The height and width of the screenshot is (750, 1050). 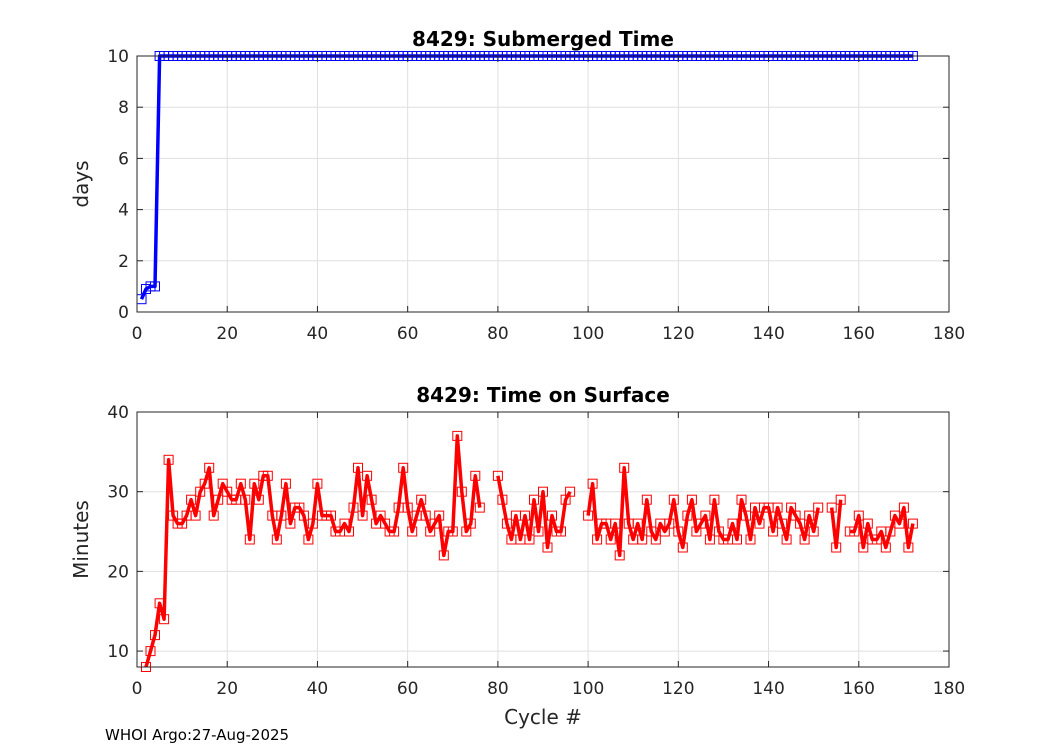 I want to click on y-tick-label: 40, so click(x=118, y=413).